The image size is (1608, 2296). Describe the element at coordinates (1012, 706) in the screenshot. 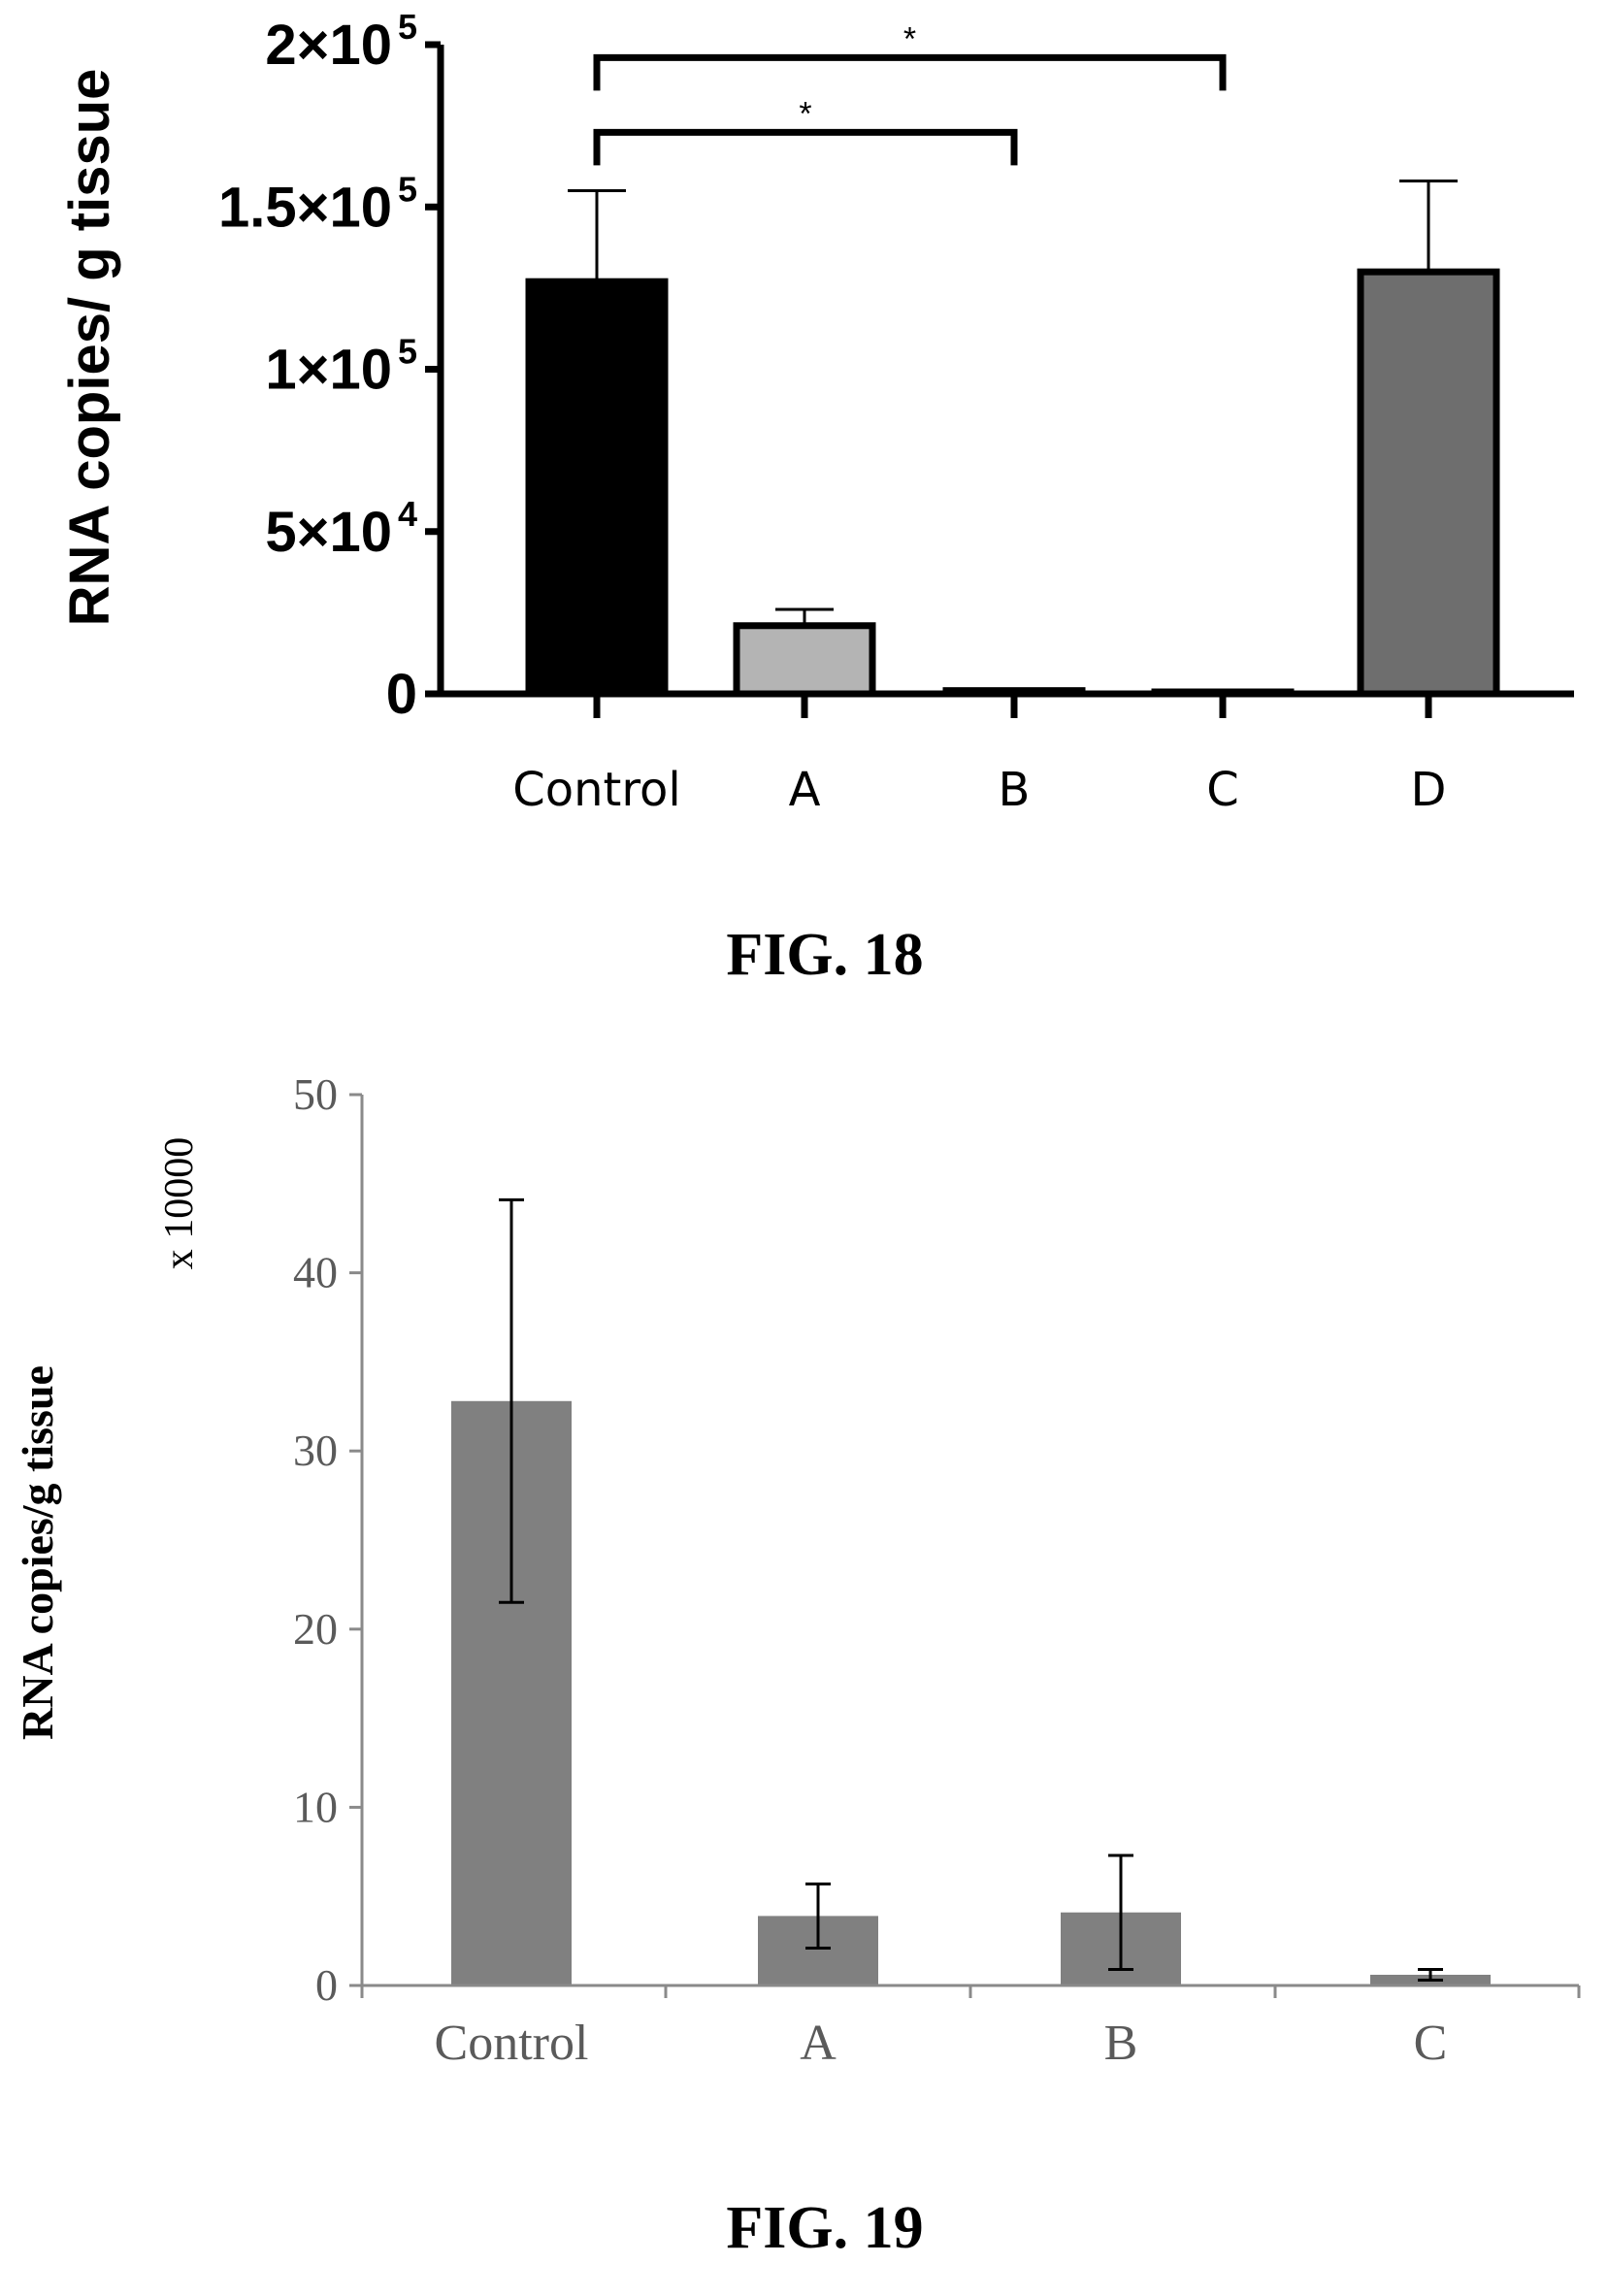

I see `fig18-x-tick-marks` at that location.